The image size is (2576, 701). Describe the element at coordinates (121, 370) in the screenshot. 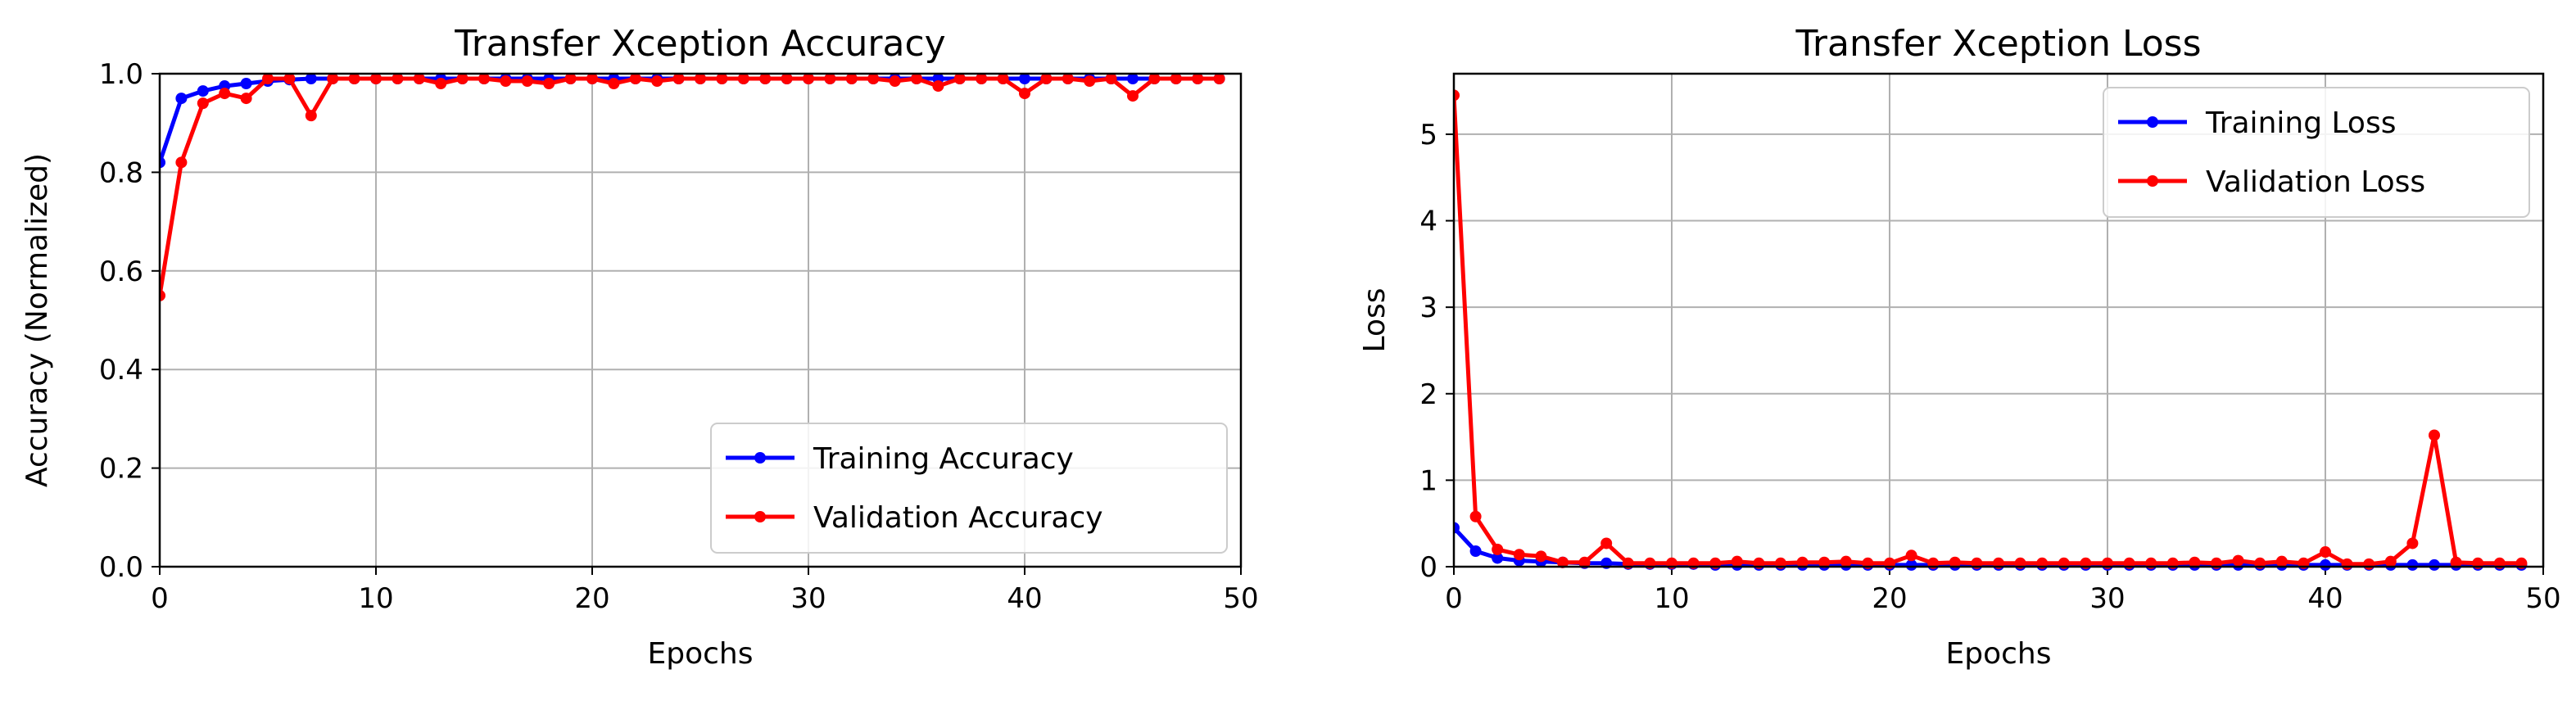

I see `y-tick-label: 0.4` at that location.